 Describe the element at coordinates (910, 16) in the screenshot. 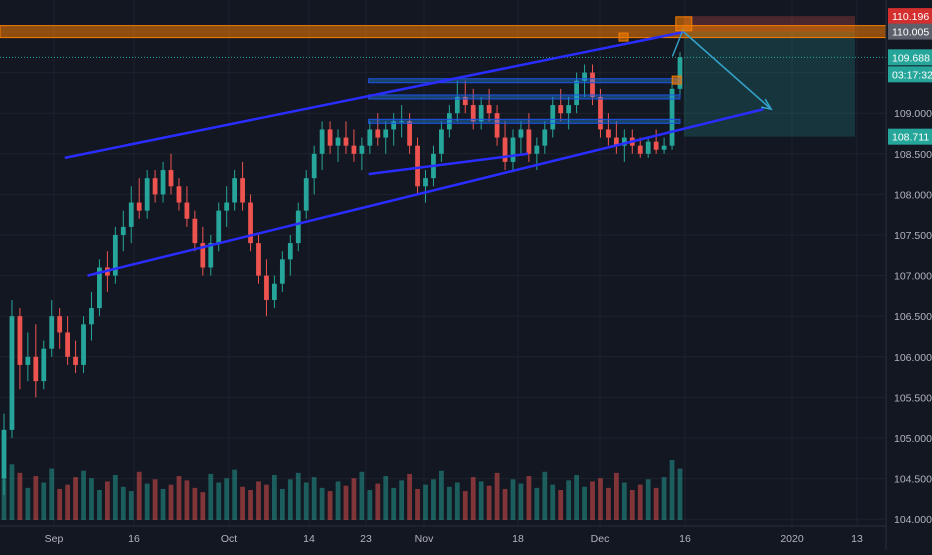

I see `price-badge-stop-loss` at that location.